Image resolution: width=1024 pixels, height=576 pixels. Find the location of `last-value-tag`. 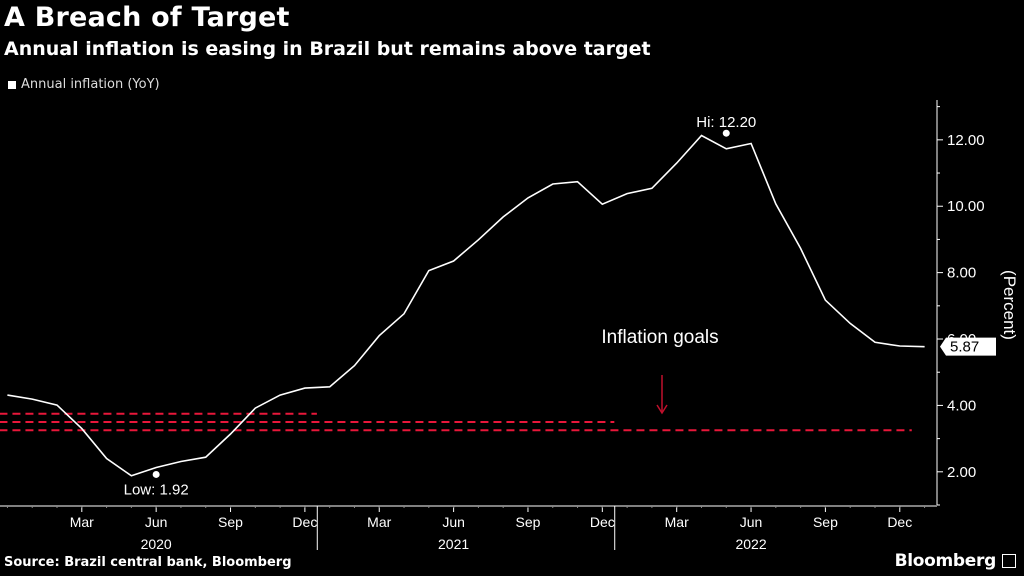

last-value-tag is located at coordinates (968, 346).